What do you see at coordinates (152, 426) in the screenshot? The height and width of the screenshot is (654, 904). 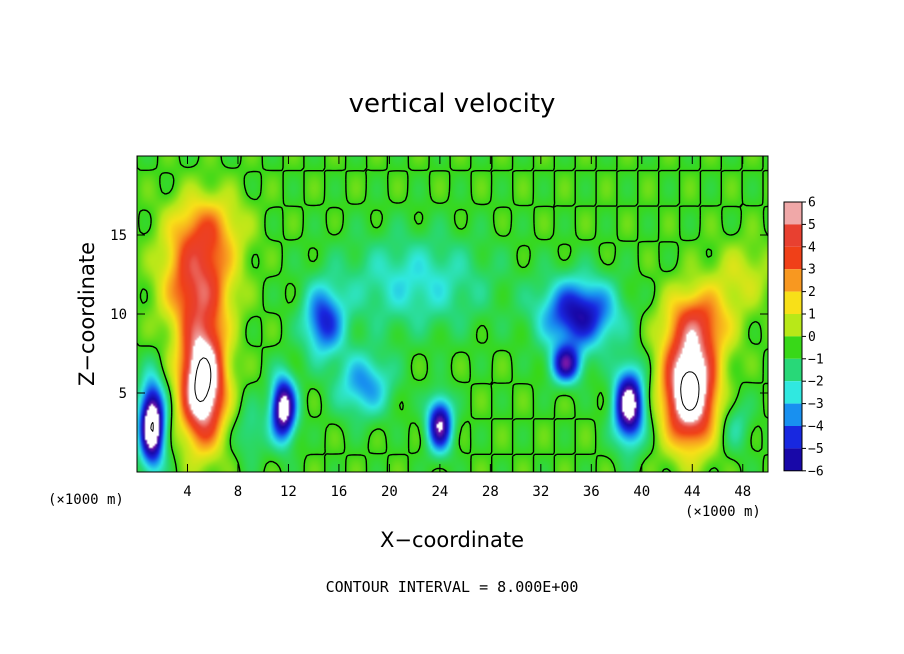 I see `contour-negative` at bounding box center [152, 426].